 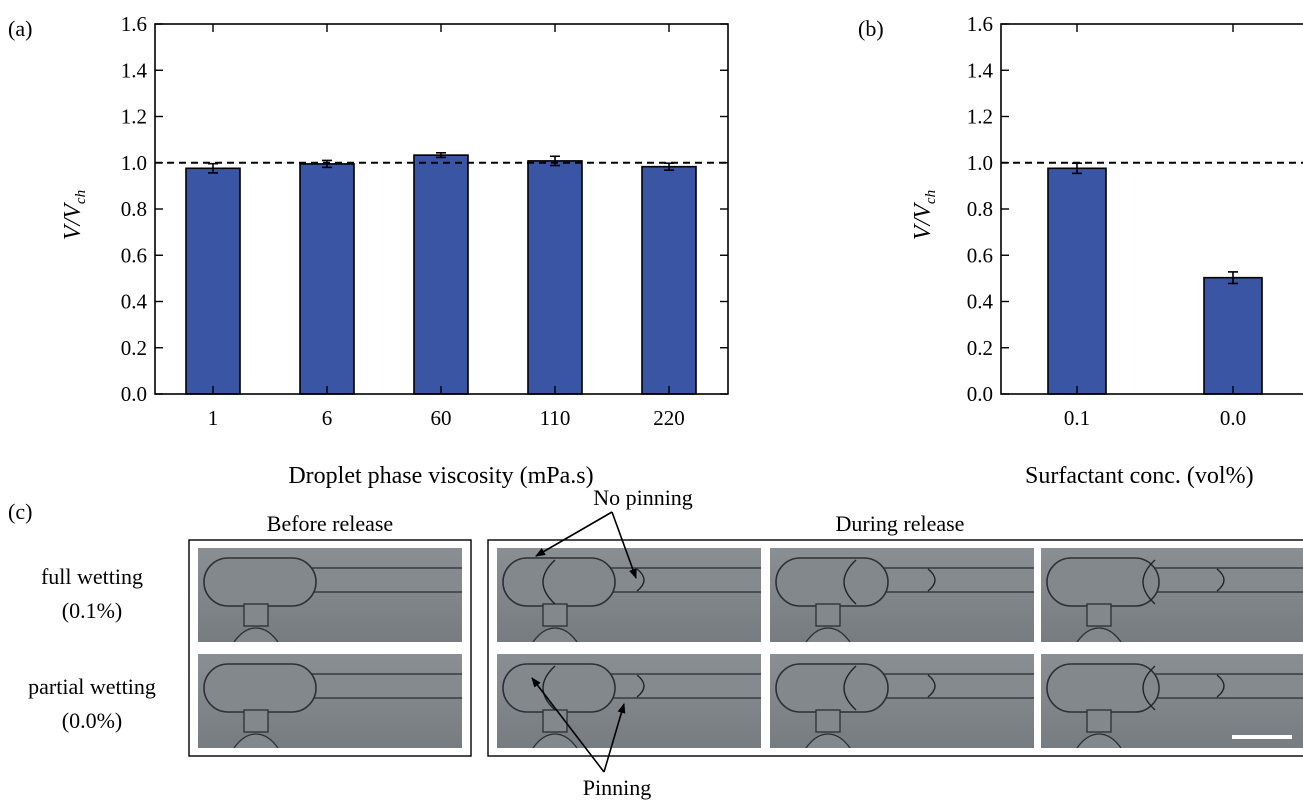 What do you see at coordinates (629, 701) in the screenshot?
I see `micrograph-r2-c2` at bounding box center [629, 701].